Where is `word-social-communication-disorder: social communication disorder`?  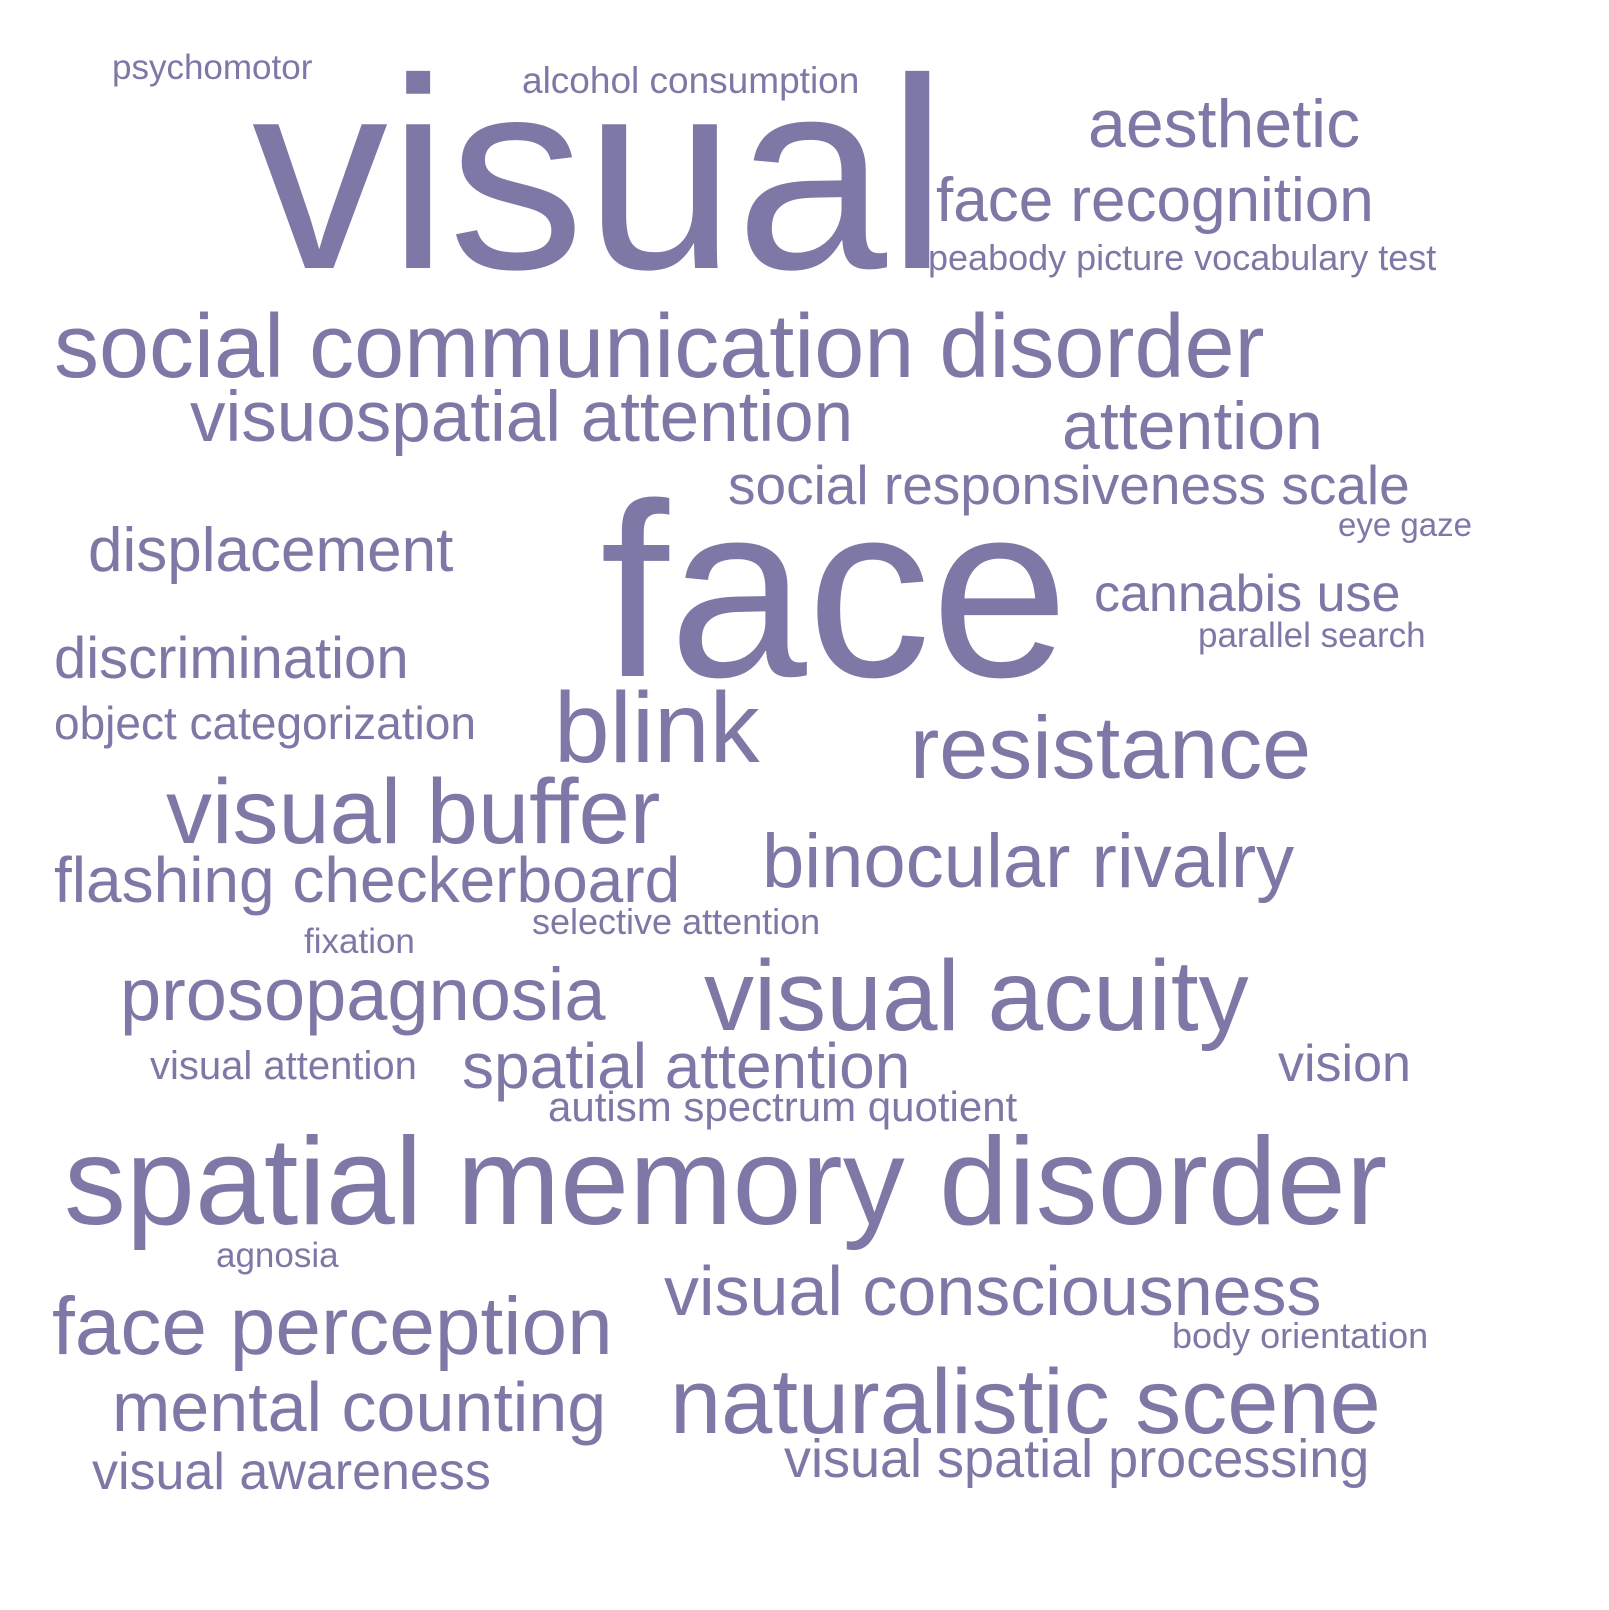
word-social-communication-disorder: social communication disorder is located at coordinates (659, 347).